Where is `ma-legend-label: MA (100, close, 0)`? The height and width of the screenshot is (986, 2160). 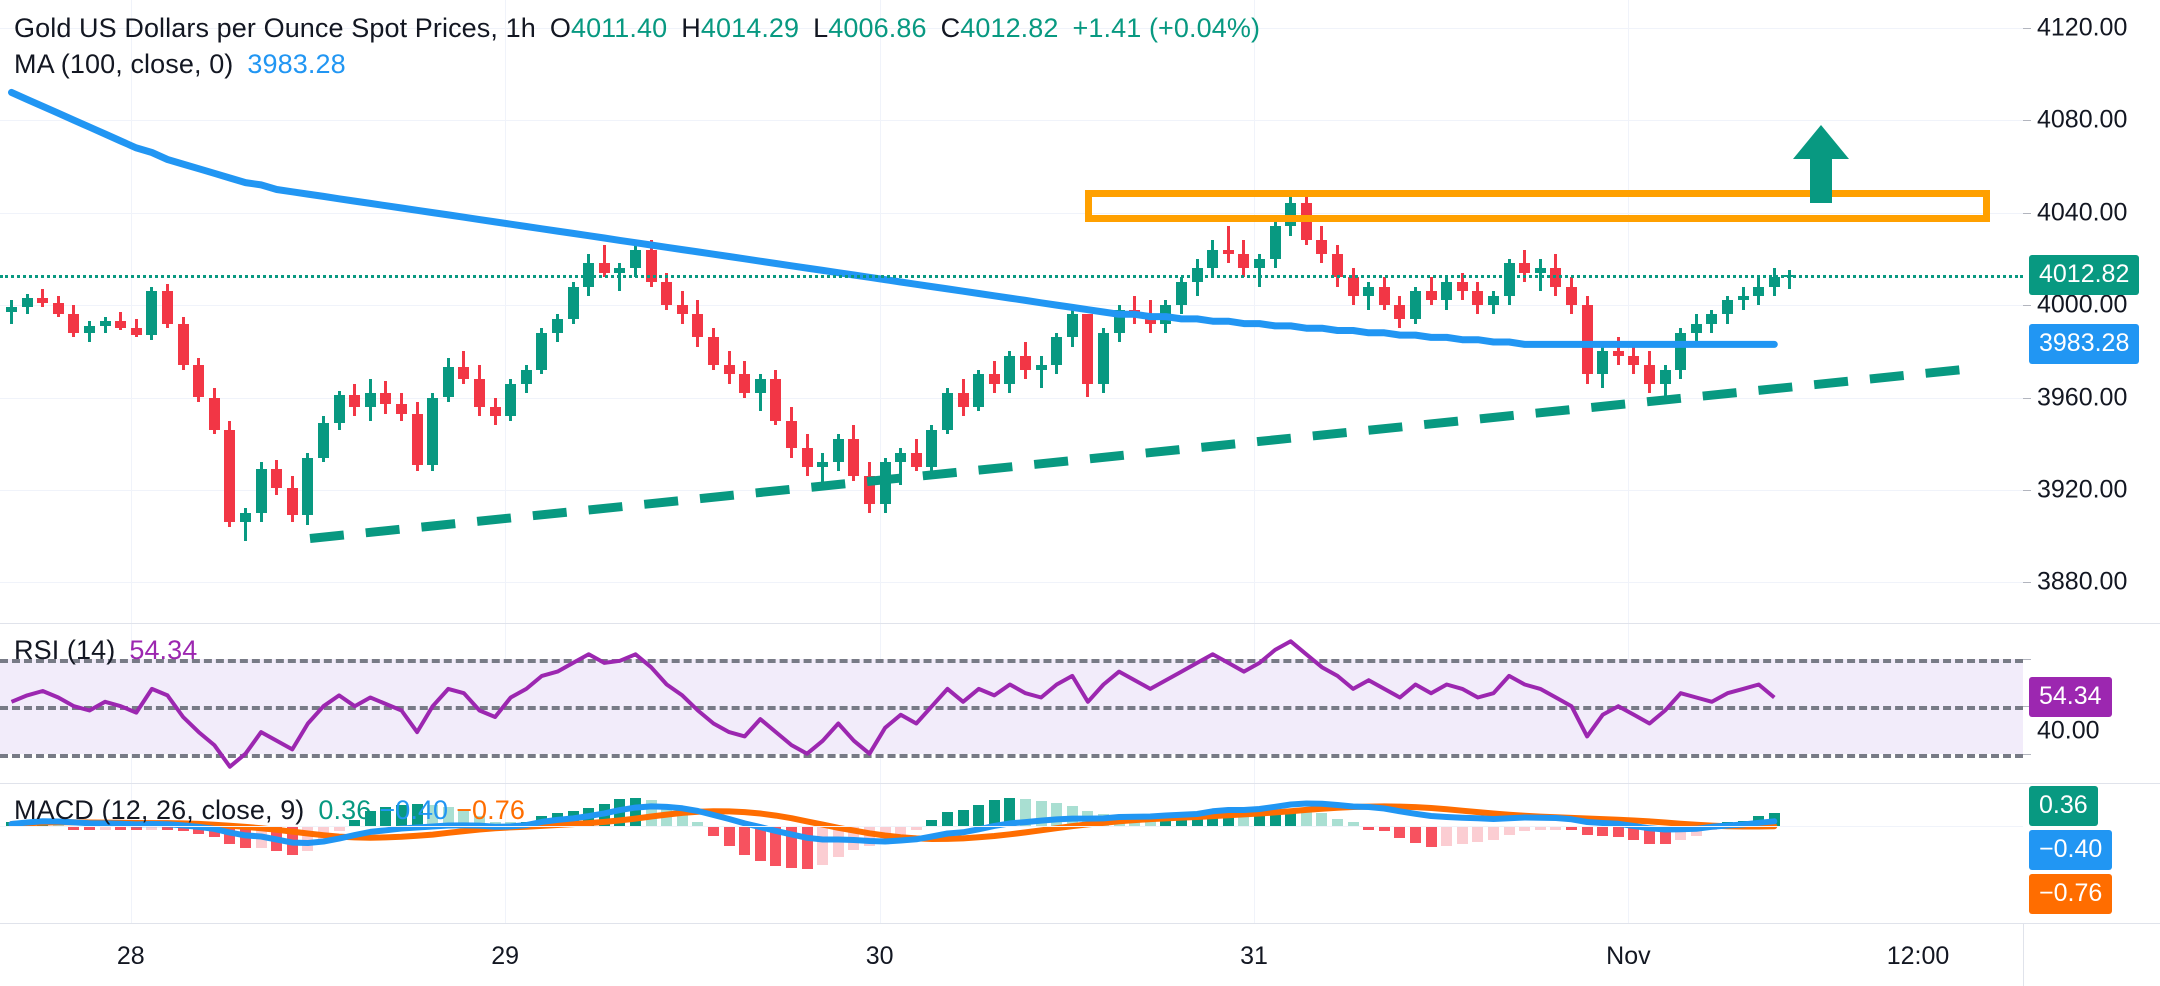
ma-legend-label: MA (100, close, 0) is located at coordinates (124, 64).